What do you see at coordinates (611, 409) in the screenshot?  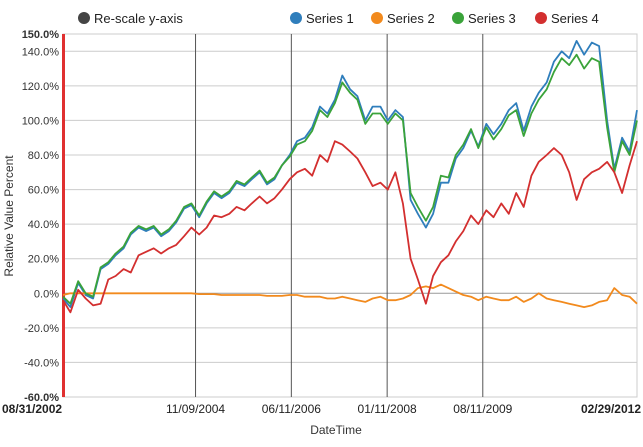 I see `x-tick-label: 02/29/2012` at bounding box center [611, 409].